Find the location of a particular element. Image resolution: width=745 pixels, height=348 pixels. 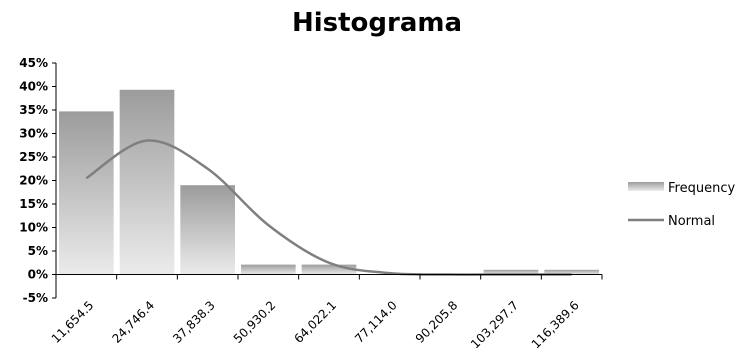

y-tick-label: 30% is located at coordinates (33, 134).